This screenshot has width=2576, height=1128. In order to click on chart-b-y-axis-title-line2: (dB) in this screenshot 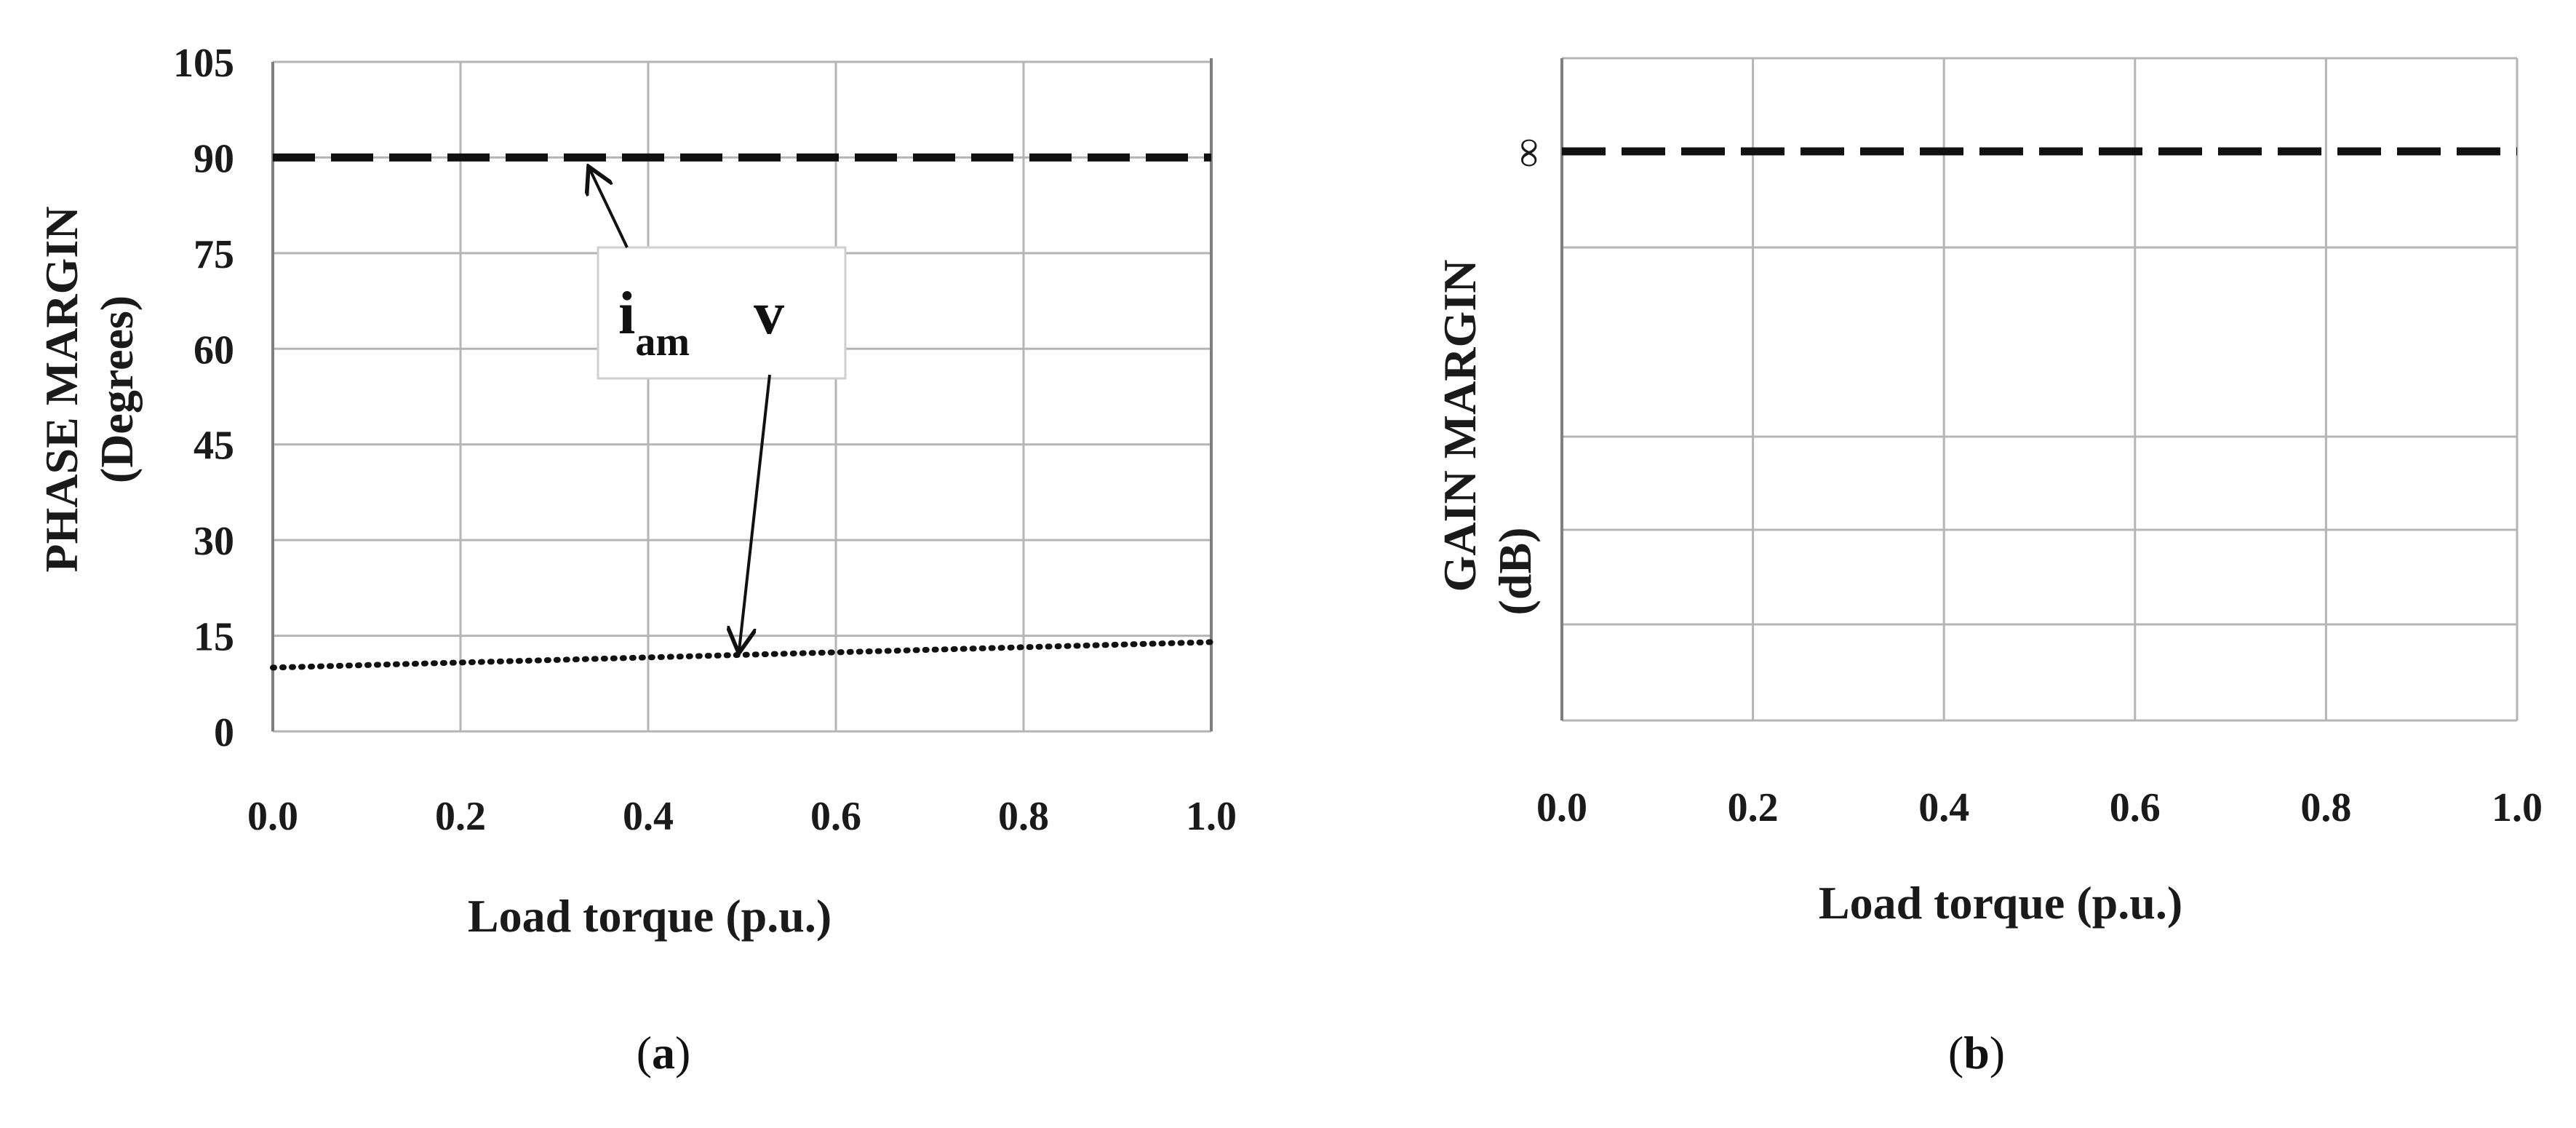, I will do `click(1515, 572)`.